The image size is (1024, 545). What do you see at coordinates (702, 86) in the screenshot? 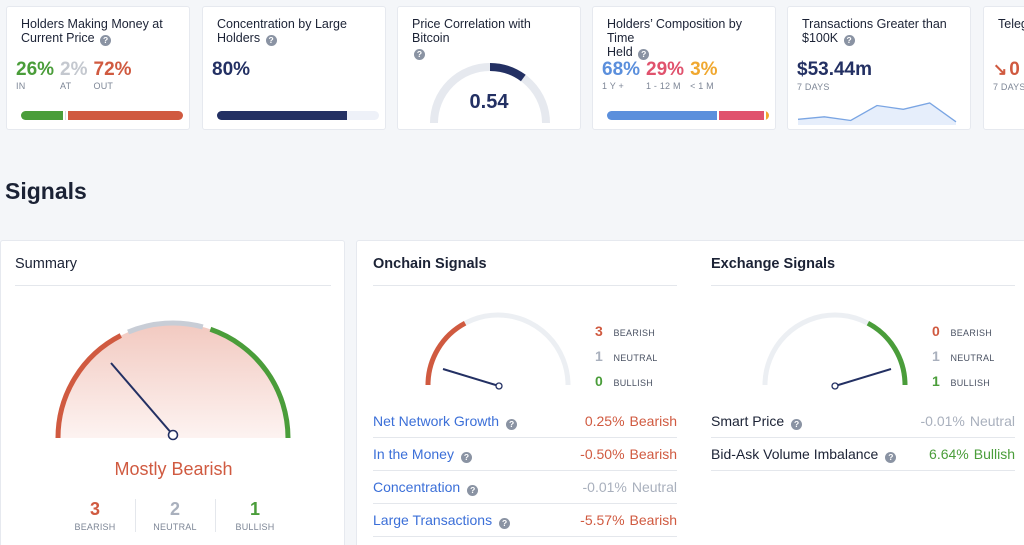
I see `composition-c-label: < 1 M` at bounding box center [702, 86].